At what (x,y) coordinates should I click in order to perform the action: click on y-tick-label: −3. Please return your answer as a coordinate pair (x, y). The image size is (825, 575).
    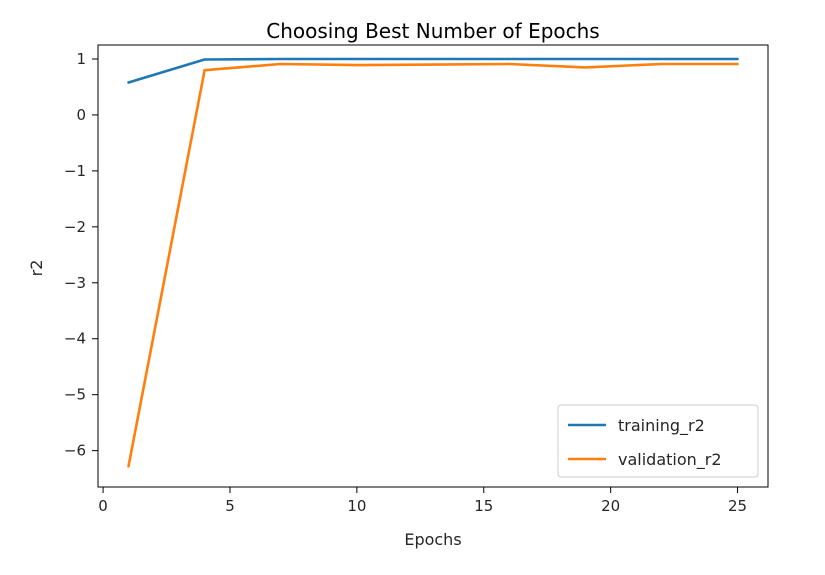
    Looking at the image, I should click on (75, 283).